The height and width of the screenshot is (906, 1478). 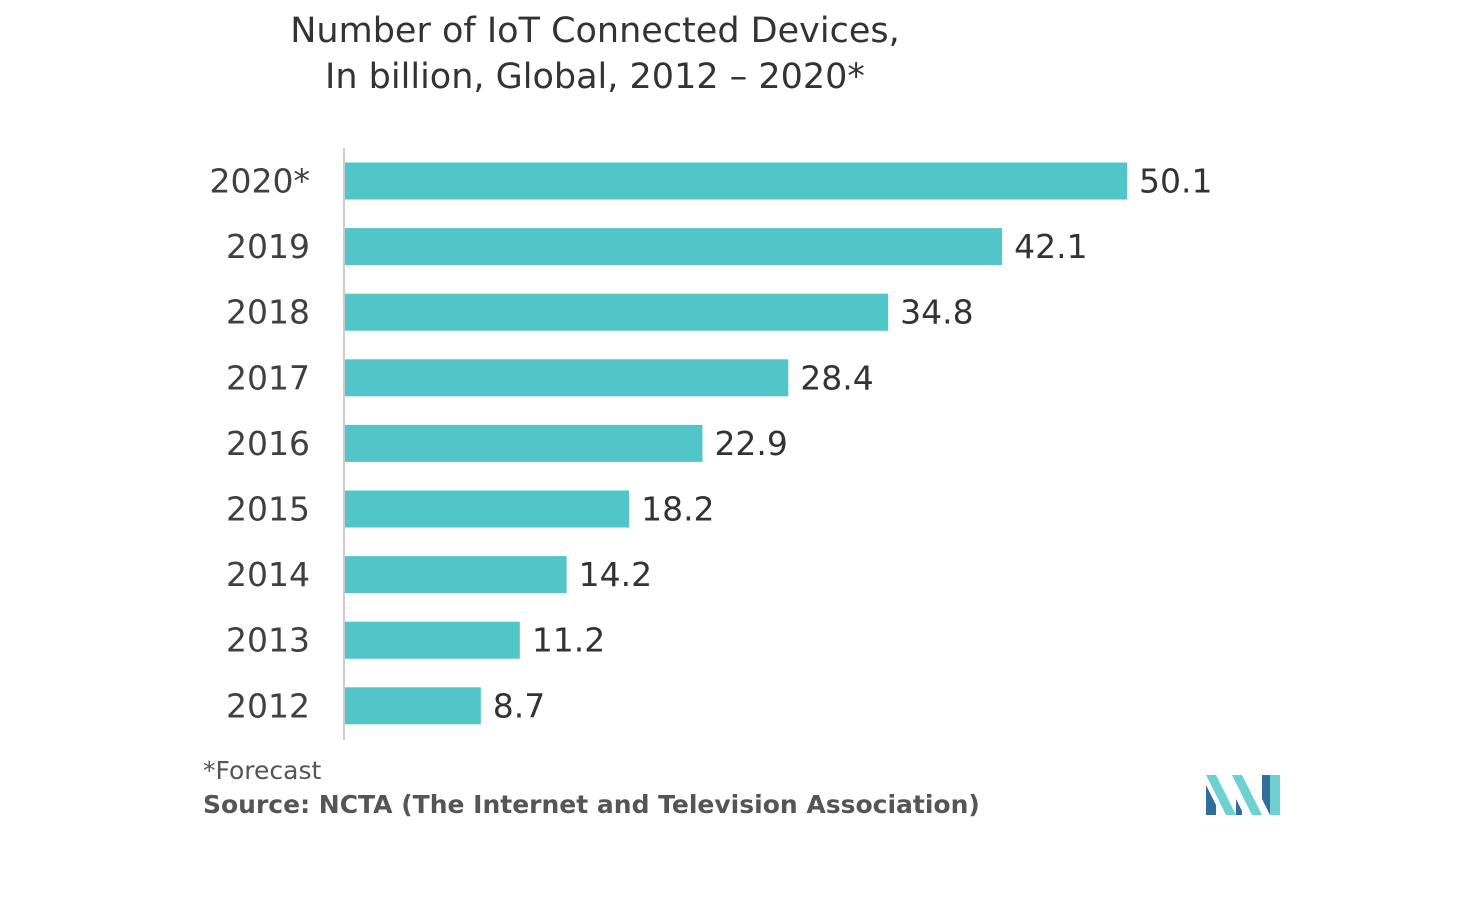 I want to click on logo-shape-right-light, so click(x=1275, y=795).